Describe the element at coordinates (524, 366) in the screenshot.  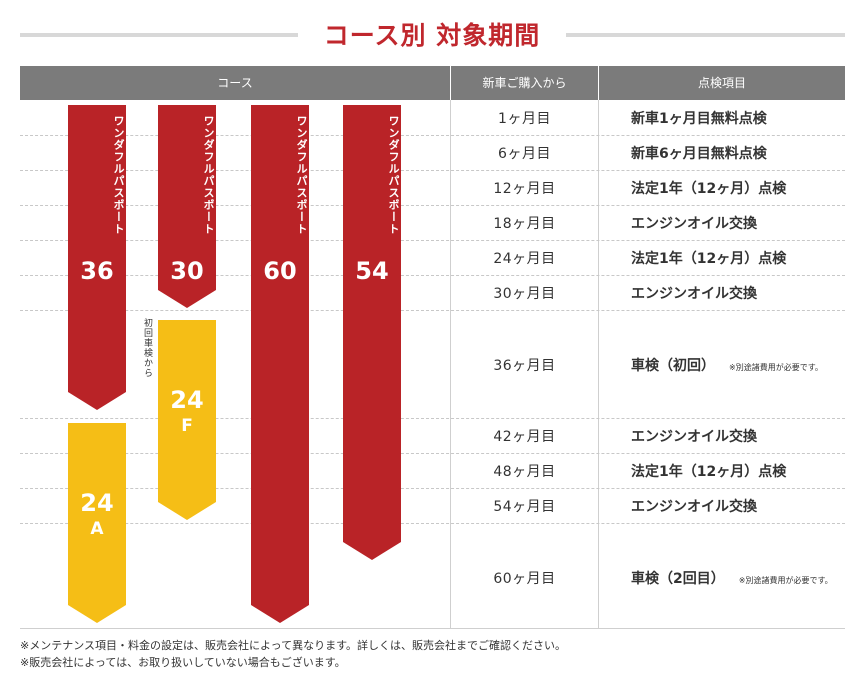
I see `row-month: 36ヶ月目` at that location.